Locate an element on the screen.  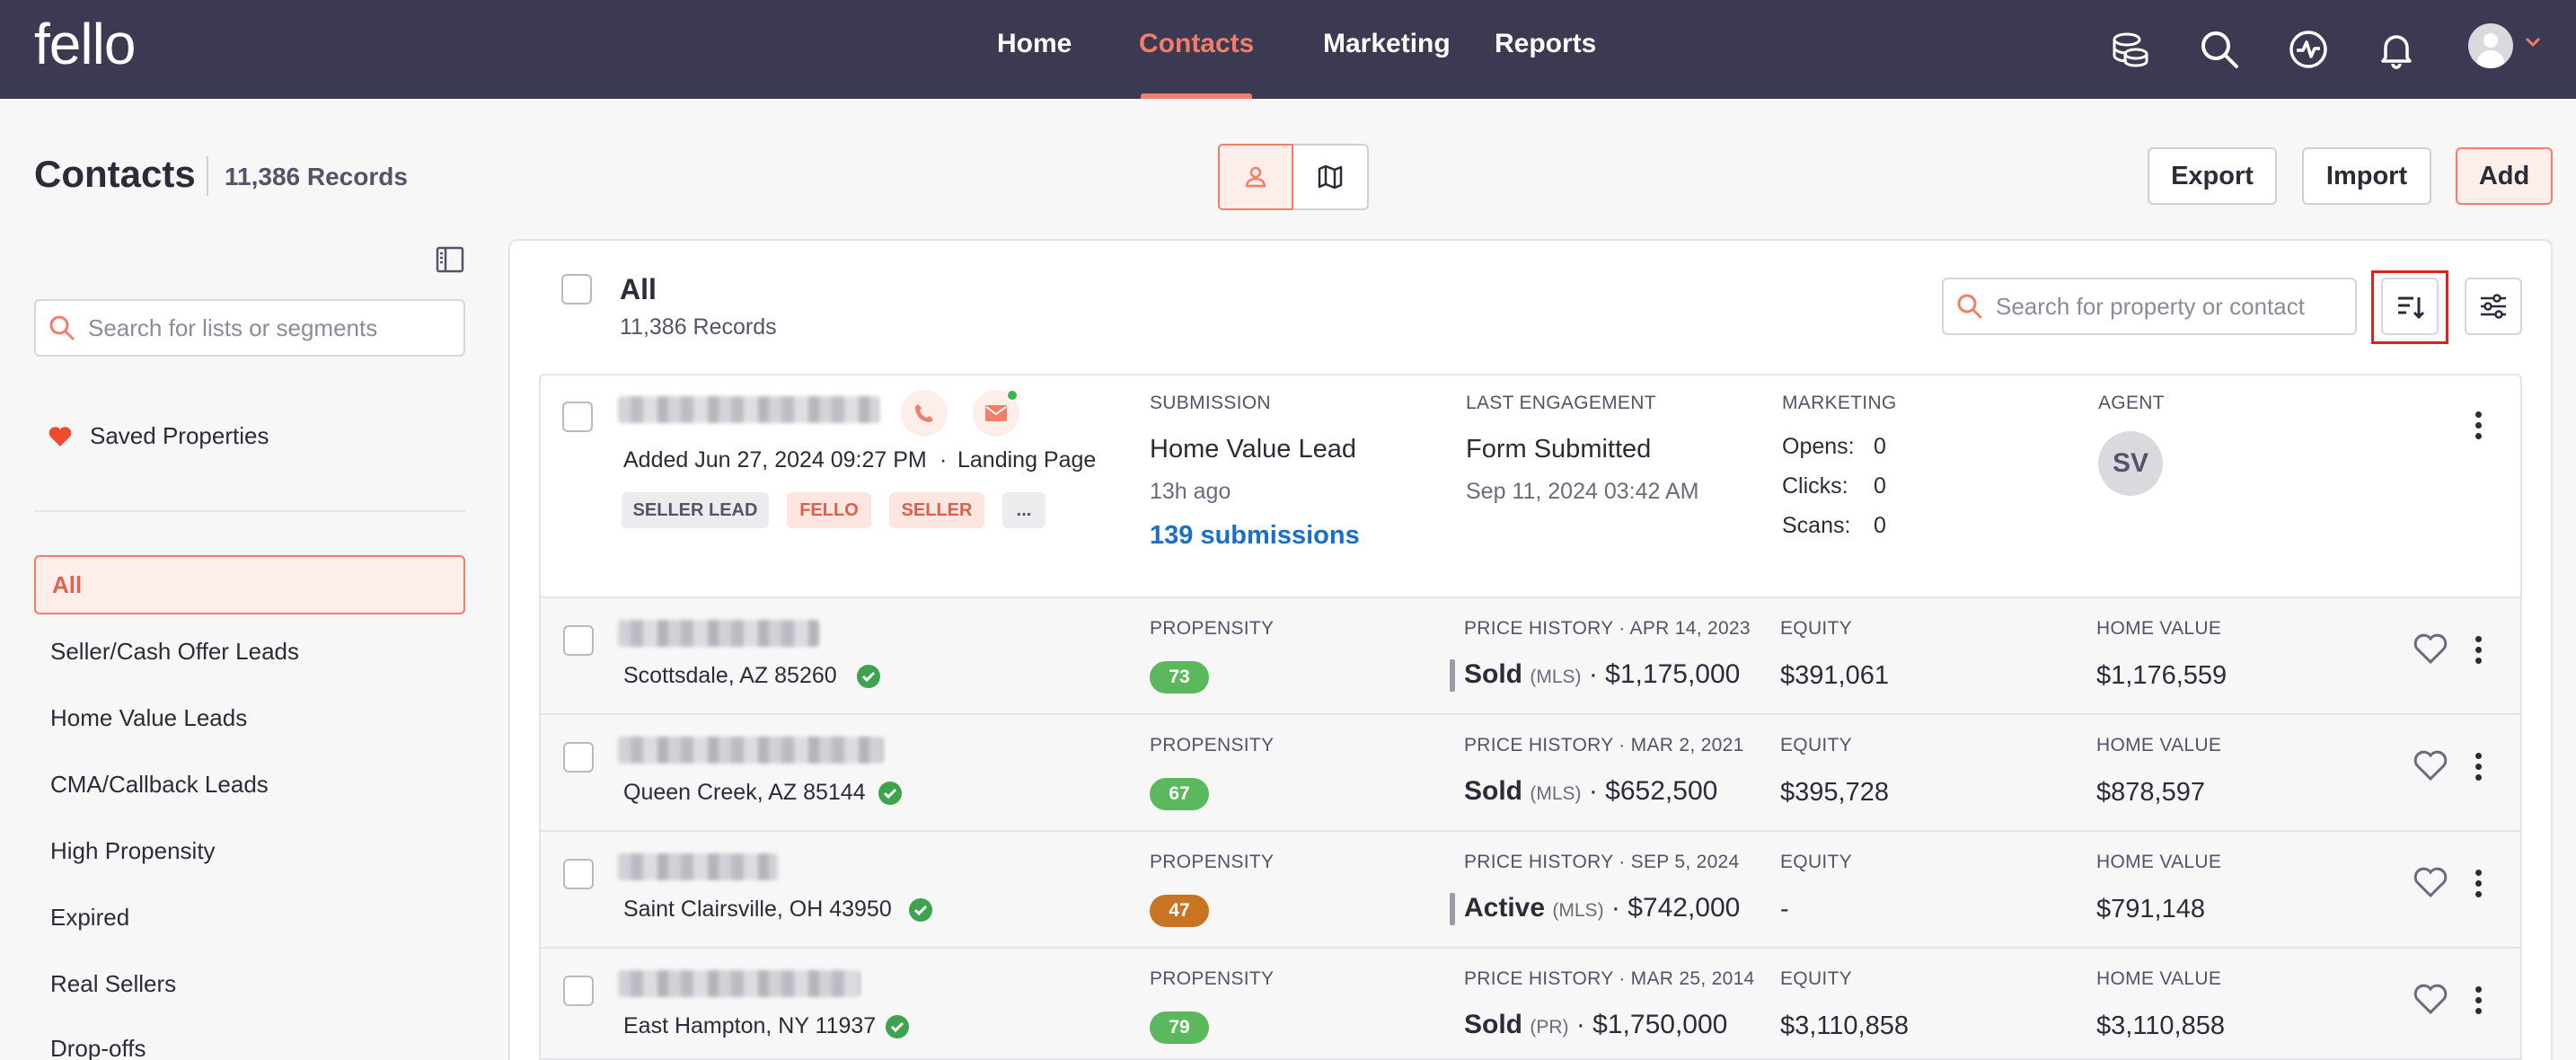
coins-icon is located at coordinates (2129, 49).